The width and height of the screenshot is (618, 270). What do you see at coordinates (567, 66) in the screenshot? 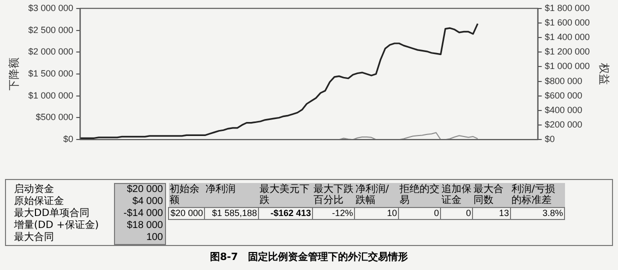
I see `y2-tick-label: $1 000 000` at bounding box center [567, 66].